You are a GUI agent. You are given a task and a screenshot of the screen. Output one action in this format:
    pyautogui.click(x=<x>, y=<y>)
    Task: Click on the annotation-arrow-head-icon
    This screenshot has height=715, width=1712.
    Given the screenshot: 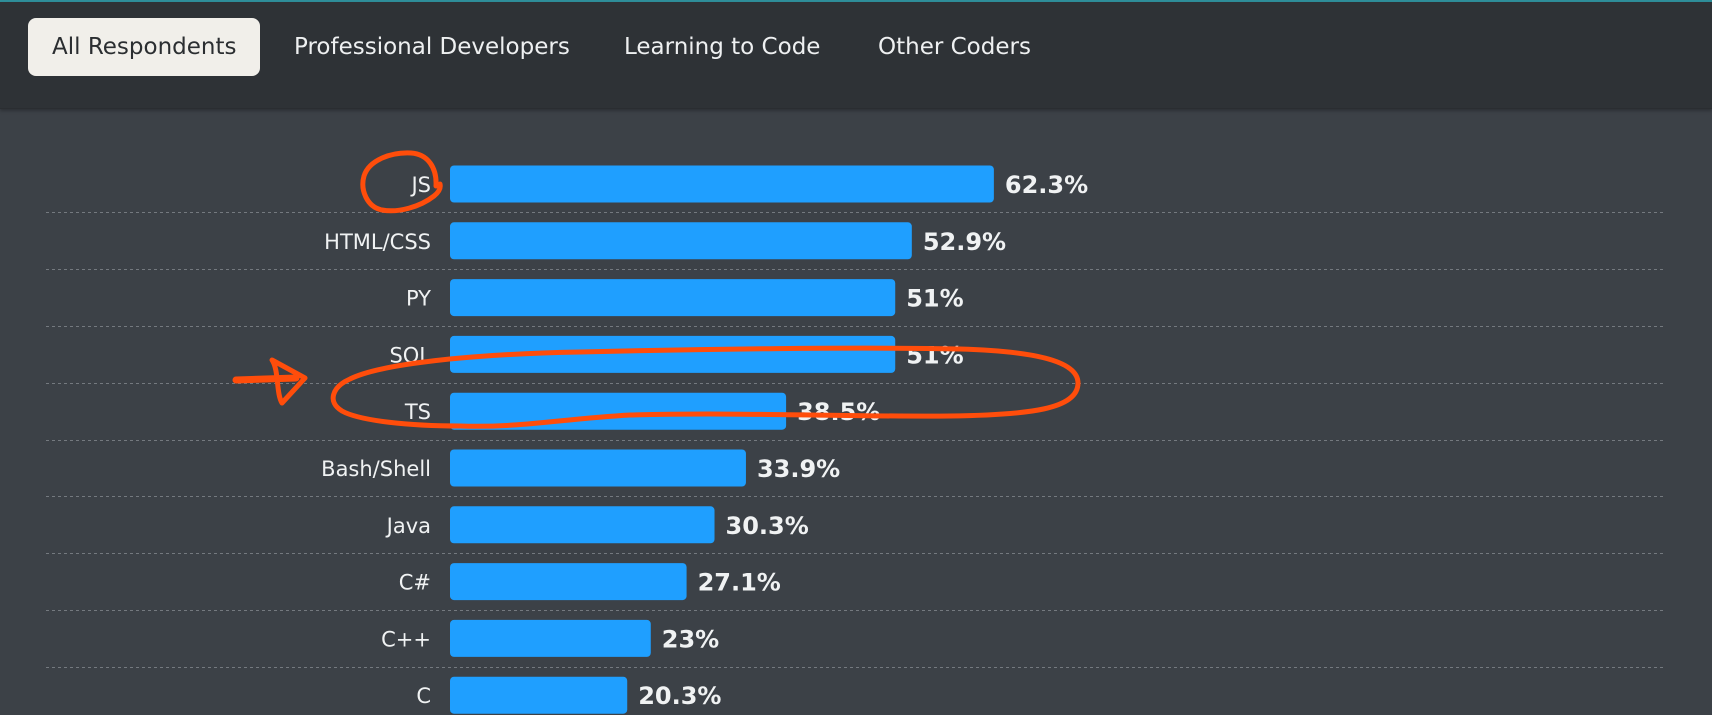 What is the action you would take?
    pyautogui.click(x=288, y=381)
    